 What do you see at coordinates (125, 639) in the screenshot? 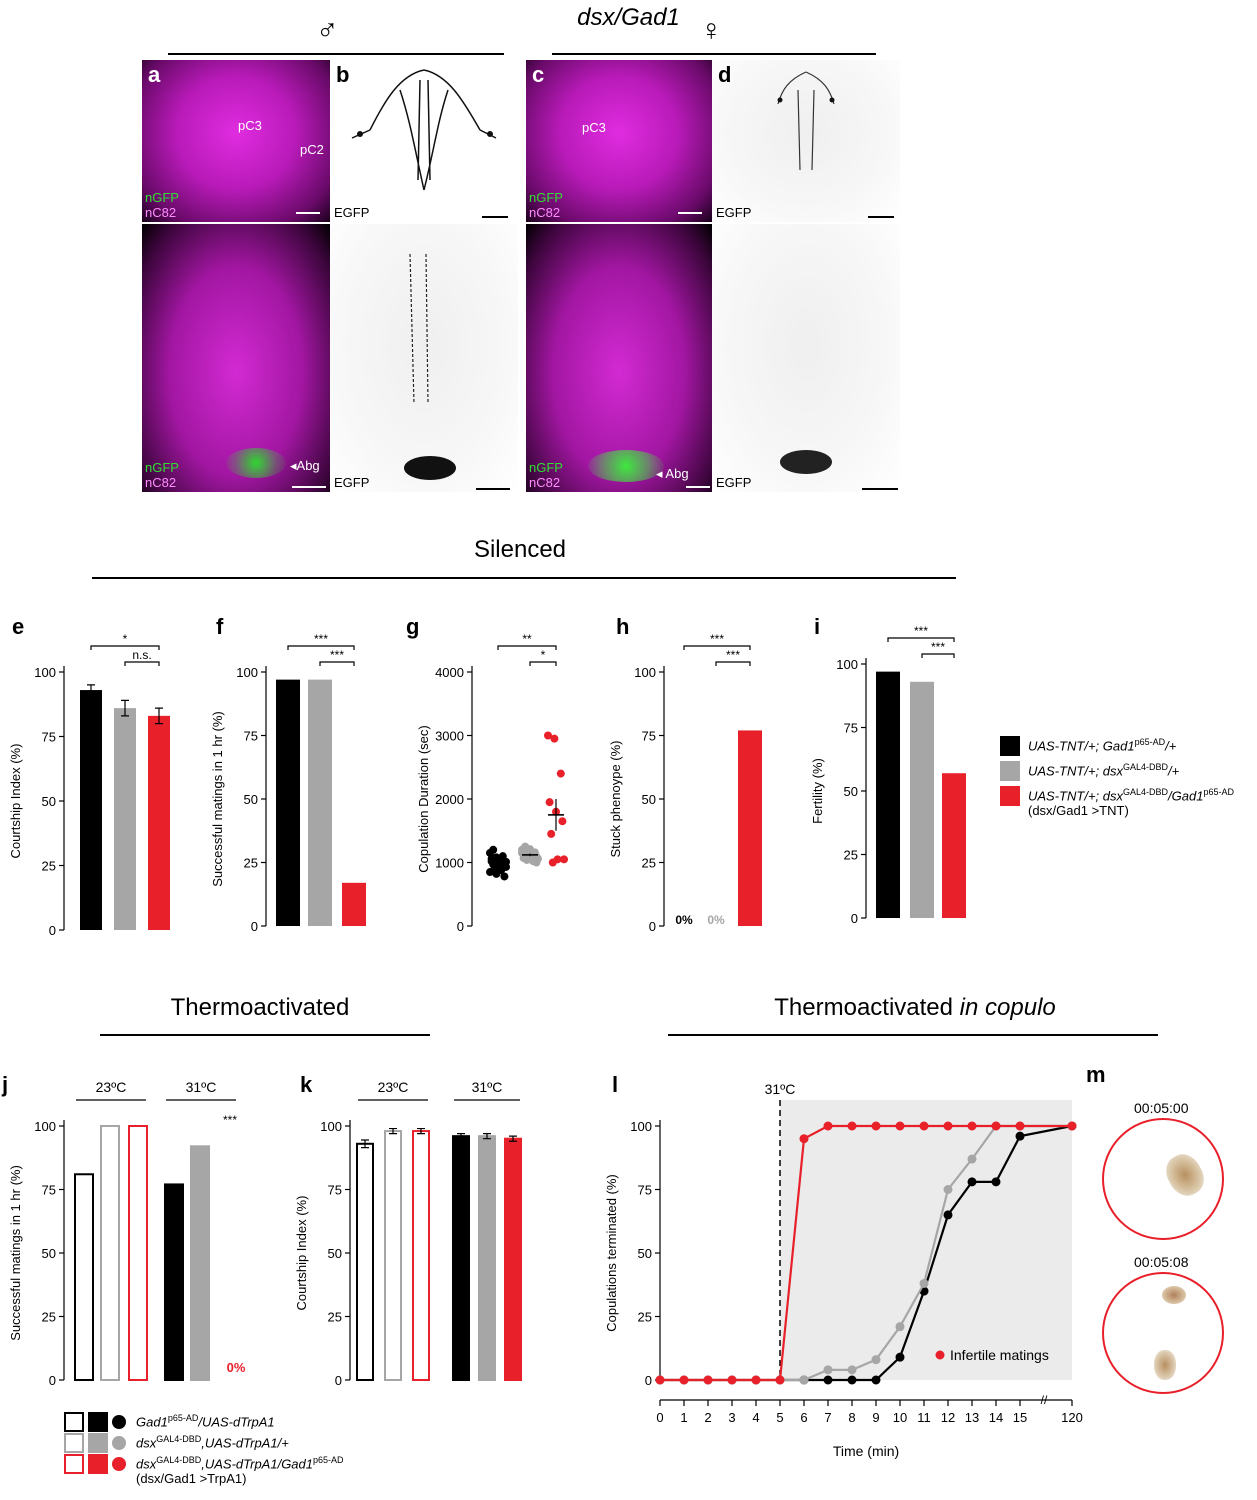
I see `significance-label: *` at bounding box center [125, 639].